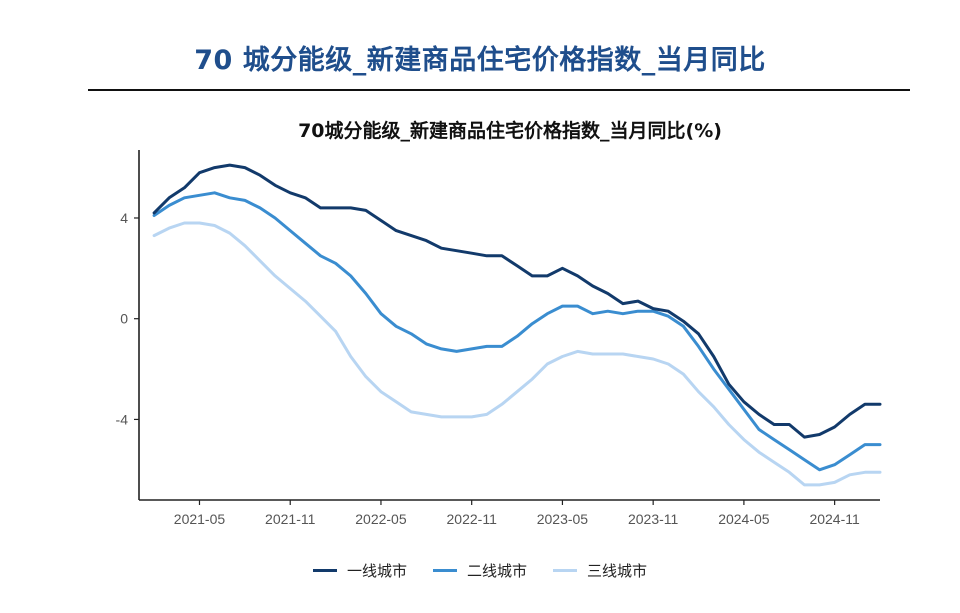 This screenshot has width=960, height=613. What do you see at coordinates (472, 519) in the screenshot?
I see `x-tick-label: 2022-11` at bounding box center [472, 519].